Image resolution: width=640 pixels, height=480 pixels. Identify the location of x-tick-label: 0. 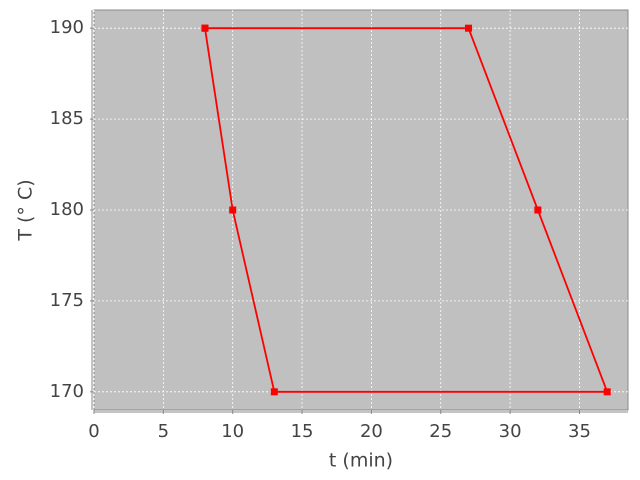
(93, 431).